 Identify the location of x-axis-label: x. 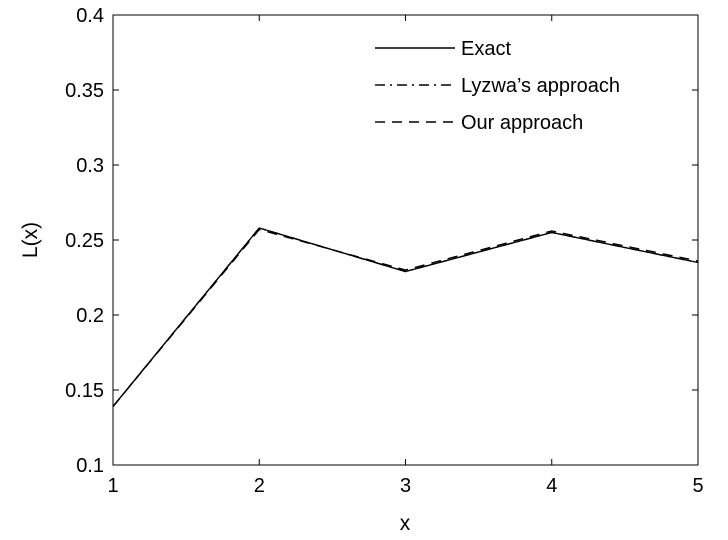
(405, 523).